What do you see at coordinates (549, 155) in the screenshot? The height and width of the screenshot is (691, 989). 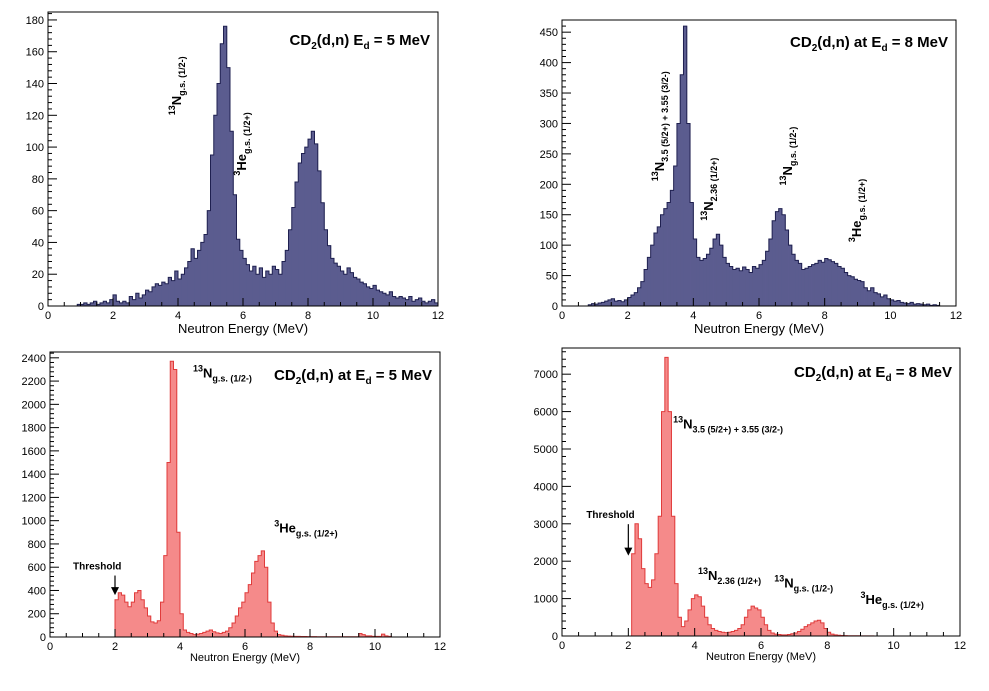 I see `y-tick-label: 250` at bounding box center [549, 155].